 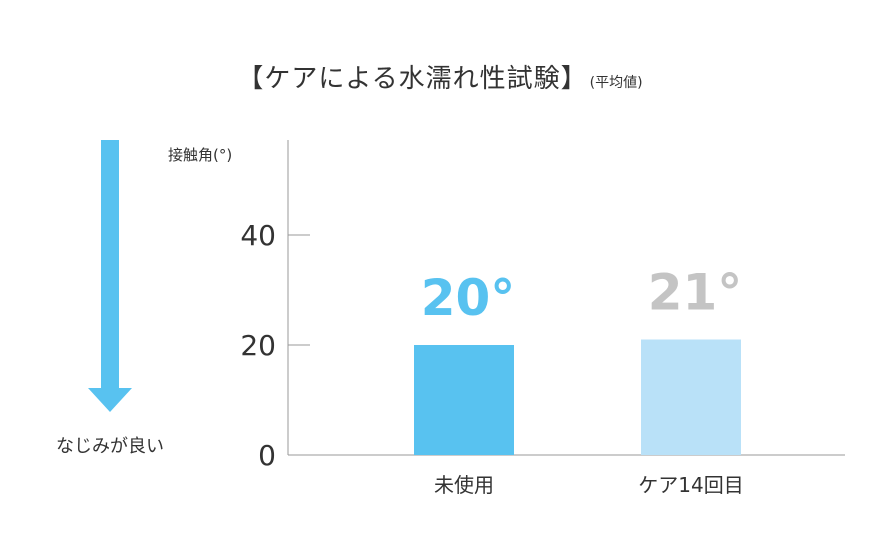 I want to click on y-tick-label: 20, so click(x=258, y=345).